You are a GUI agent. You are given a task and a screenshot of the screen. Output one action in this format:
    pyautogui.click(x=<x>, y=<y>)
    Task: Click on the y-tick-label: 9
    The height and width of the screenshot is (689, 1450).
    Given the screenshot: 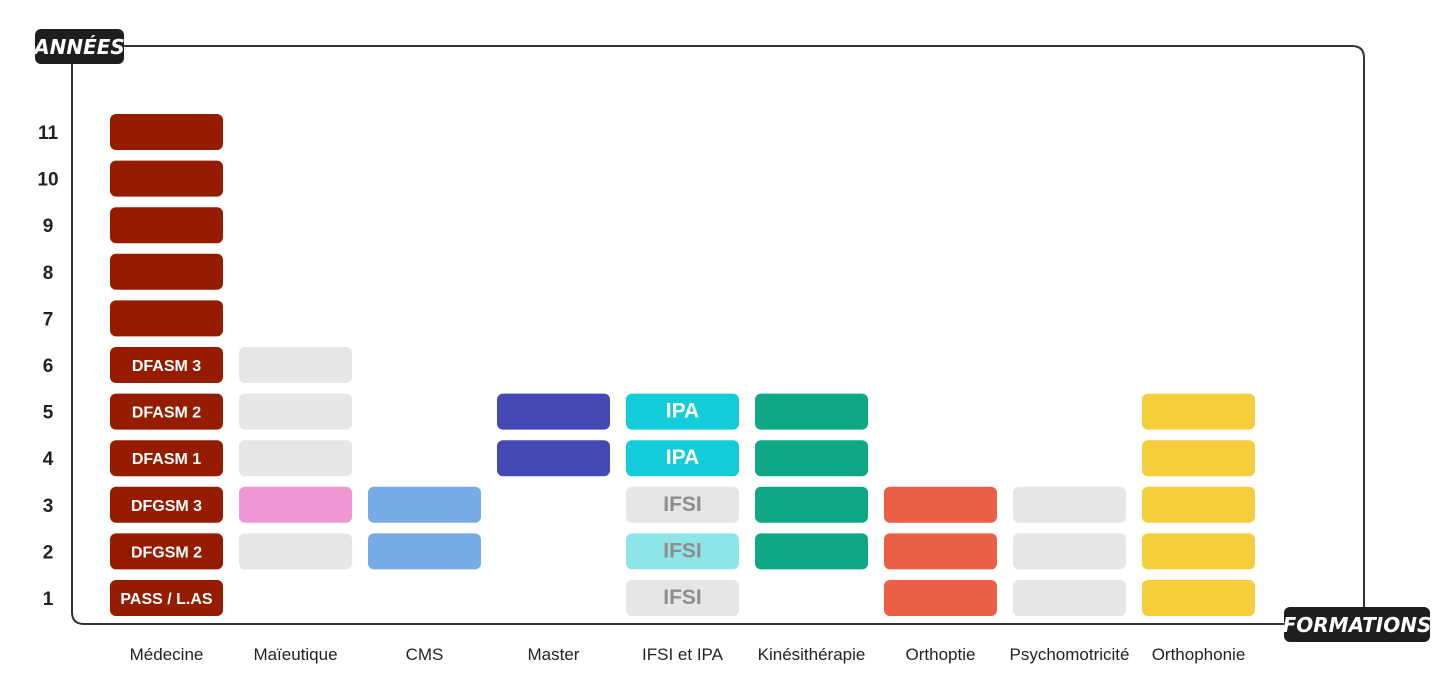 What is the action you would take?
    pyautogui.click(x=48, y=226)
    